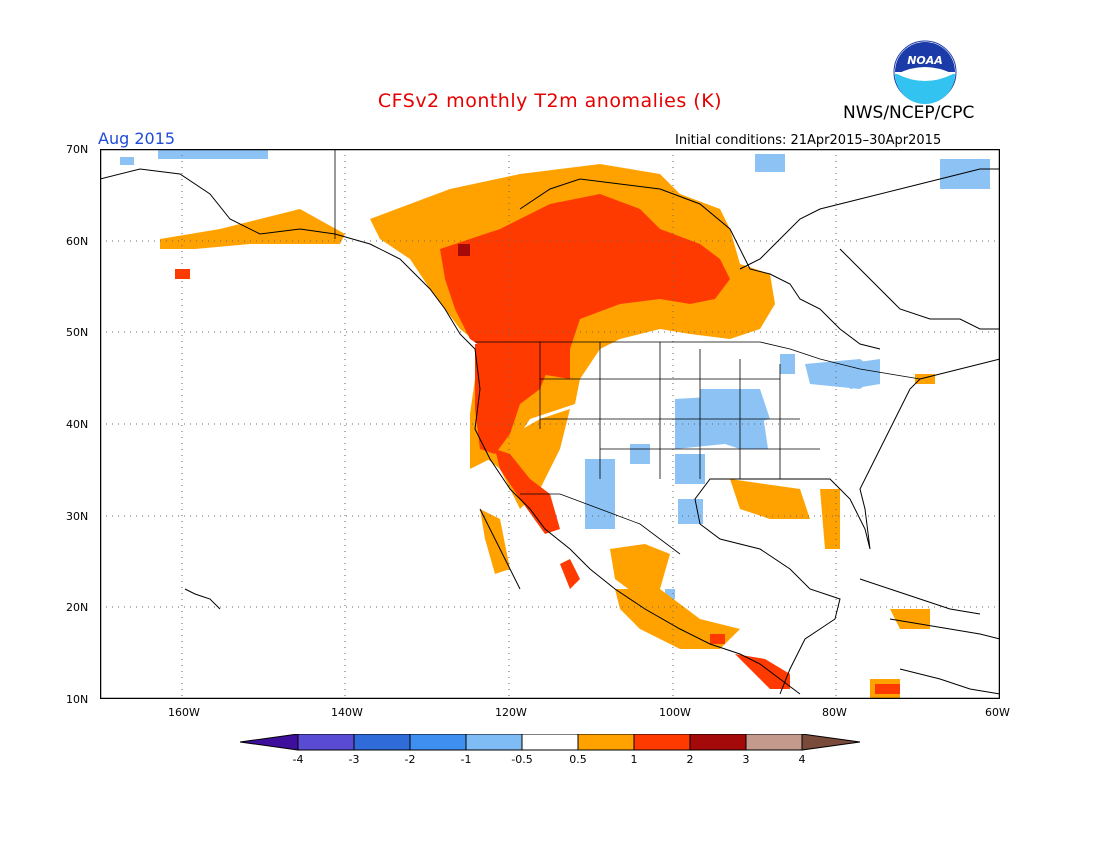  I want to click on colorbar-tick-label: -4, so click(298, 759).